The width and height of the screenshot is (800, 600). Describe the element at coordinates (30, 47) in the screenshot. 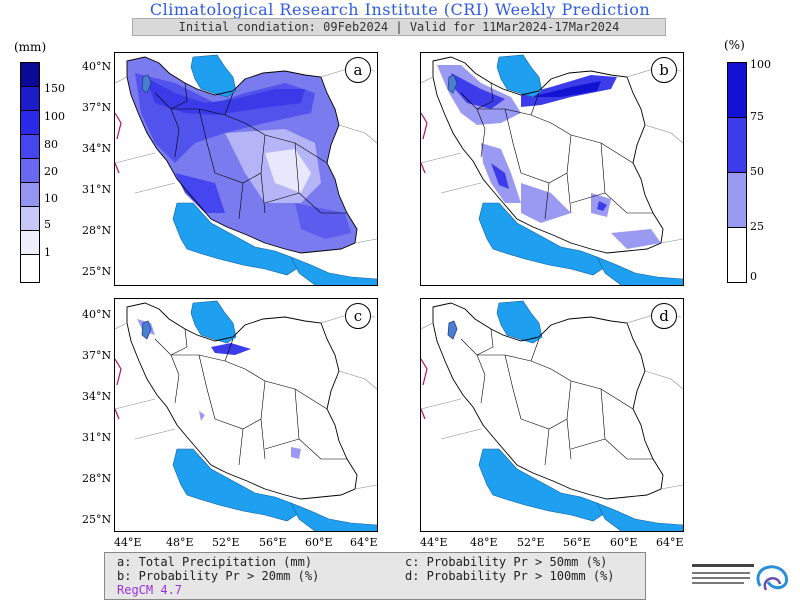

I see `precip-unit: (mm)` at that location.